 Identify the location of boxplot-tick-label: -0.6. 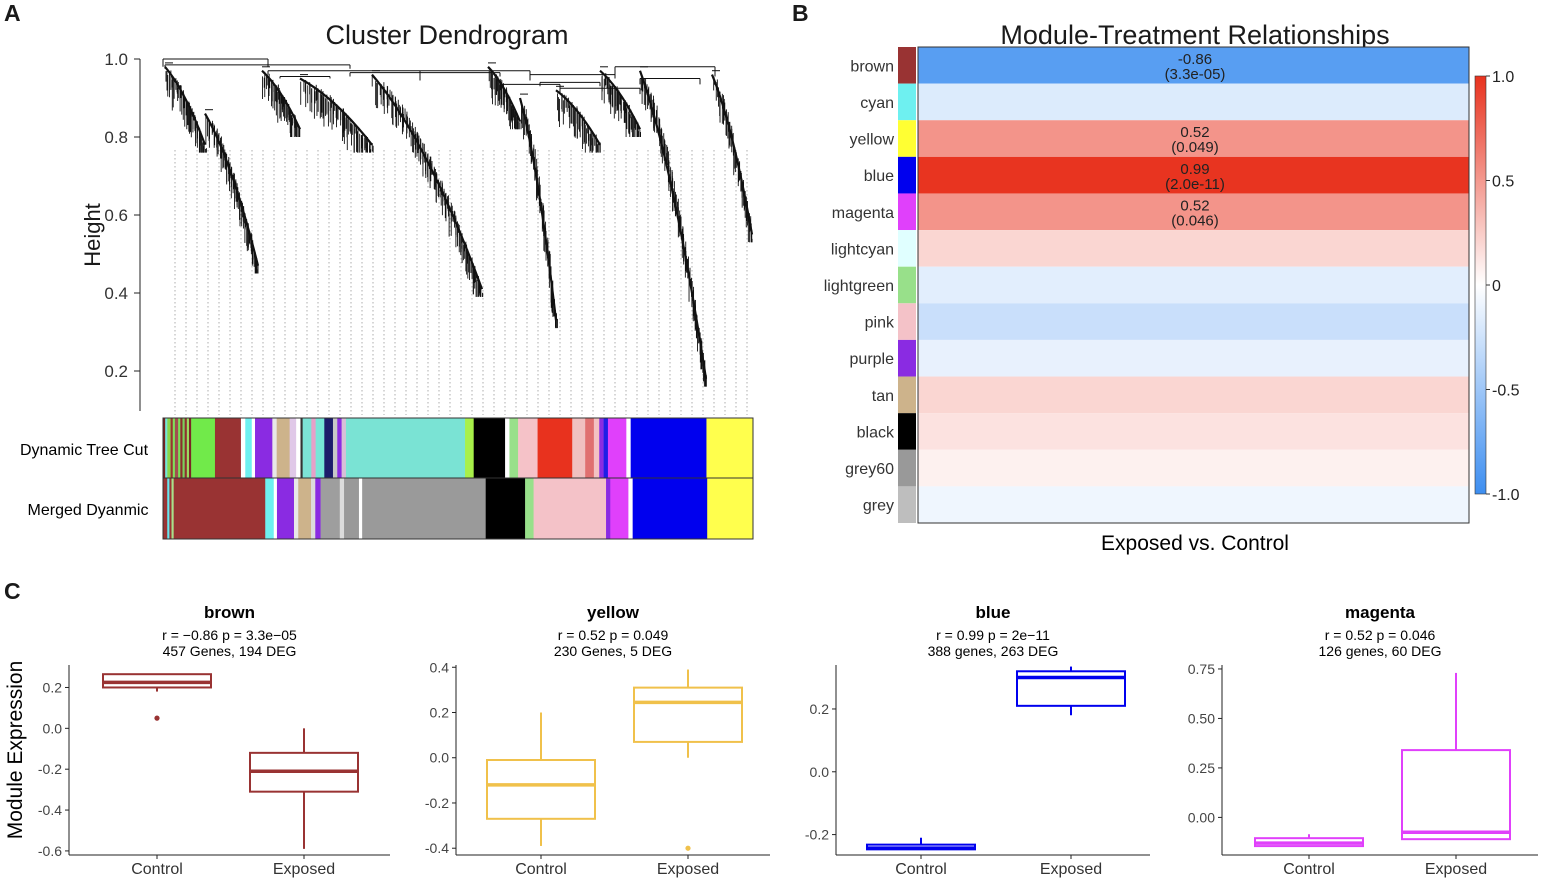
(50, 851).